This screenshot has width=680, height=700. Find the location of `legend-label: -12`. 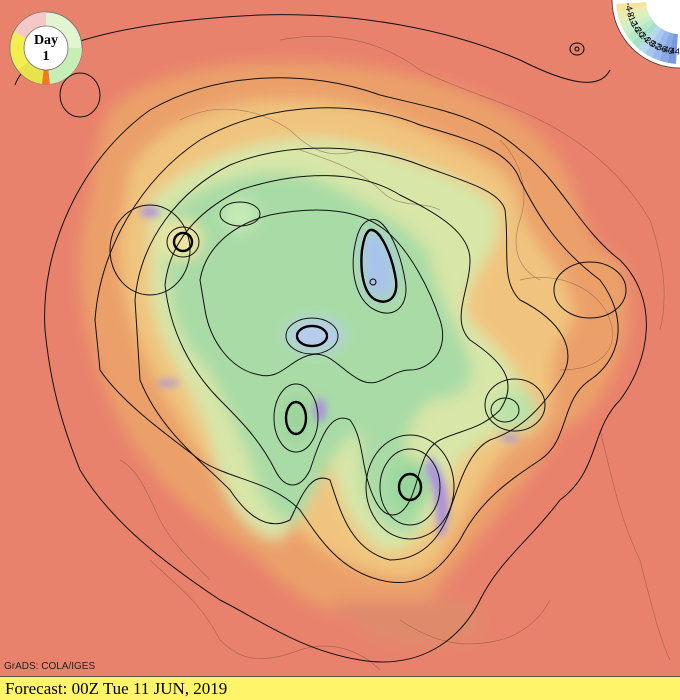

legend-label: -12 is located at coordinates (632, 20).